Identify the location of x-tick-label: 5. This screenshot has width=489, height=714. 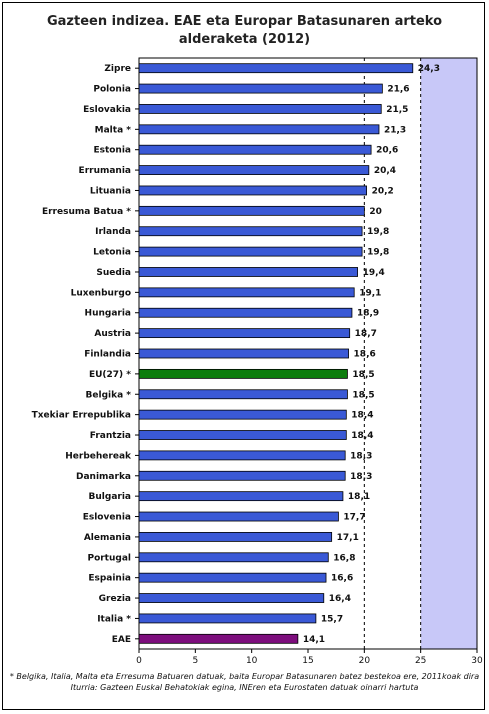
(195, 661).